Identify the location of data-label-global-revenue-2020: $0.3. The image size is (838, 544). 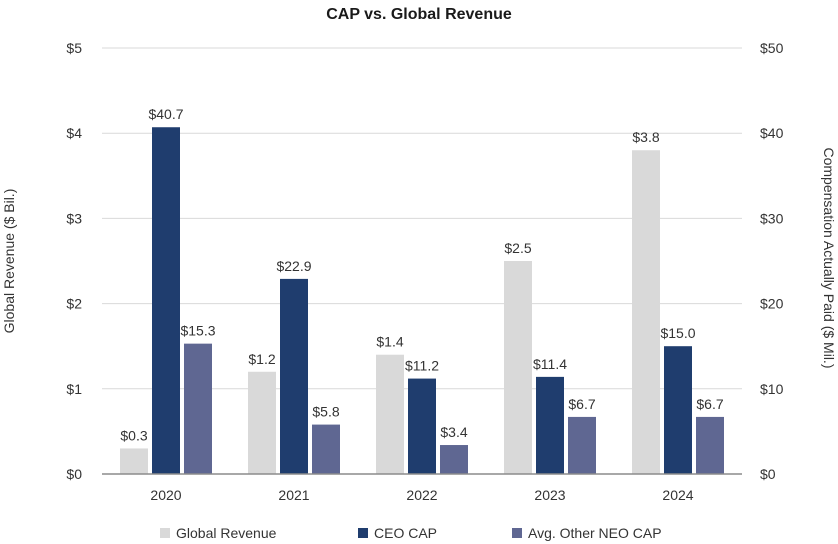
(133, 435).